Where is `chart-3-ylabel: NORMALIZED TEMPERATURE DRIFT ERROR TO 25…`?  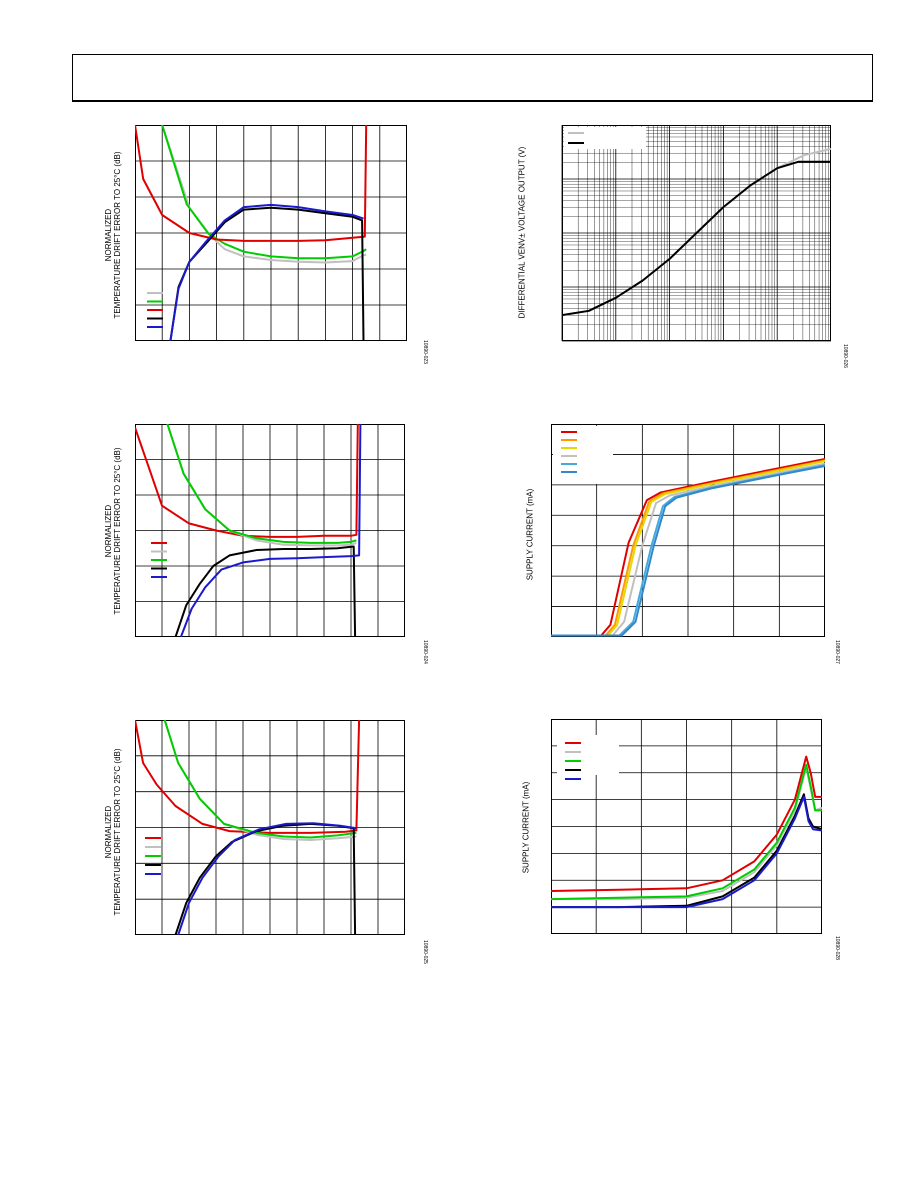
chart-3-ylabel: NORMALIZED TEMPERATURE DRIFT ERROR TO 25… is located at coordinates (113, 531).